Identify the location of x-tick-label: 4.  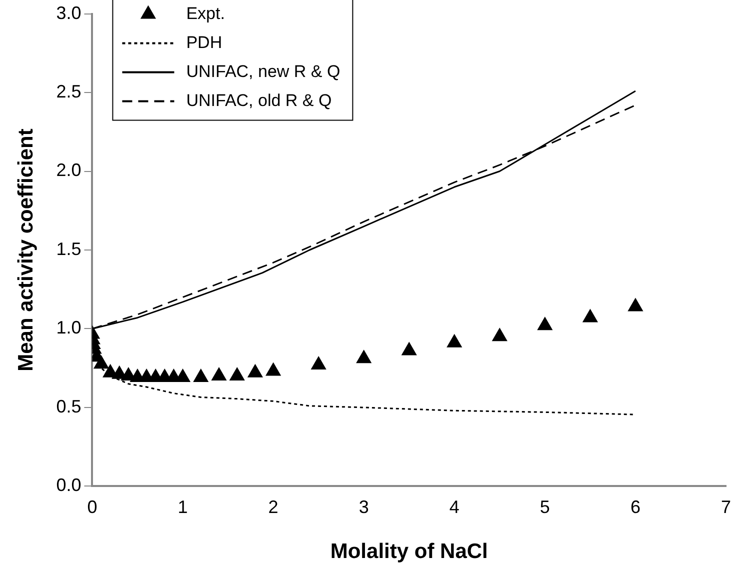
(454, 506).